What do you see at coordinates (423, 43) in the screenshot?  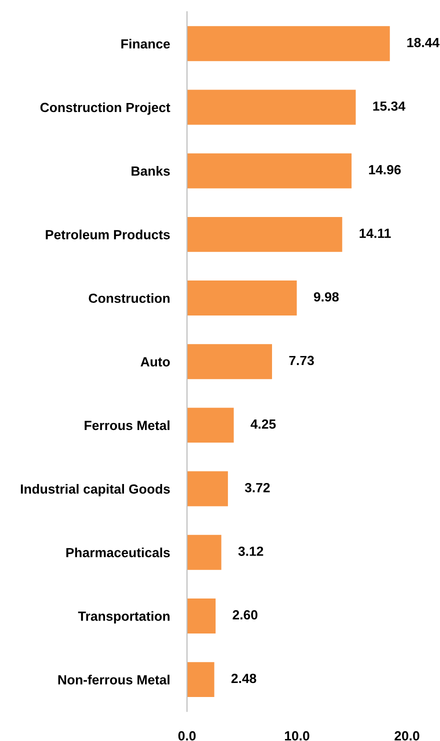 I see `data-label: 18.44` at bounding box center [423, 43].